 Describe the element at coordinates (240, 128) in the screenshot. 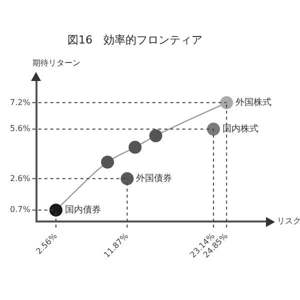

I see `annotation: 国内株式` at that location.